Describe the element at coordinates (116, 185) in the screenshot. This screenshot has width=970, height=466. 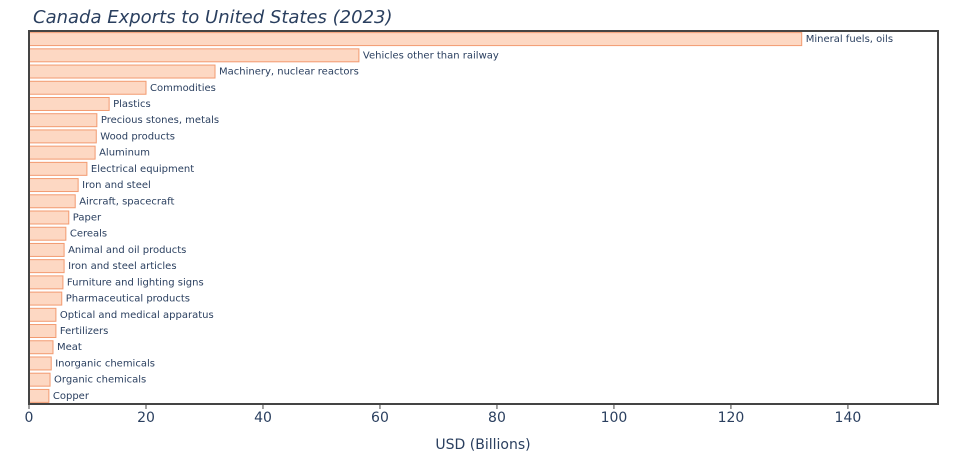
I see `bar-label: Iron and steel` at that location.